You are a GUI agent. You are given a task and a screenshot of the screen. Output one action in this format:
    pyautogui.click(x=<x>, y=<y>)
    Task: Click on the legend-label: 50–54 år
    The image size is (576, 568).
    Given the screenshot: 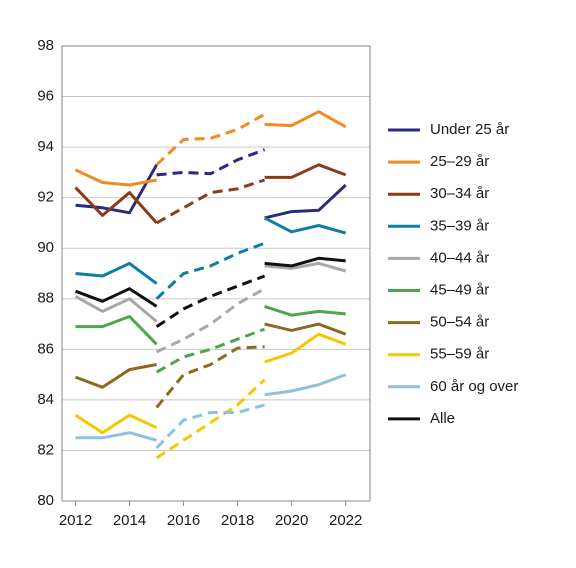 What is the action you would take?
    pyautogui.click(x=459, y=322)
    